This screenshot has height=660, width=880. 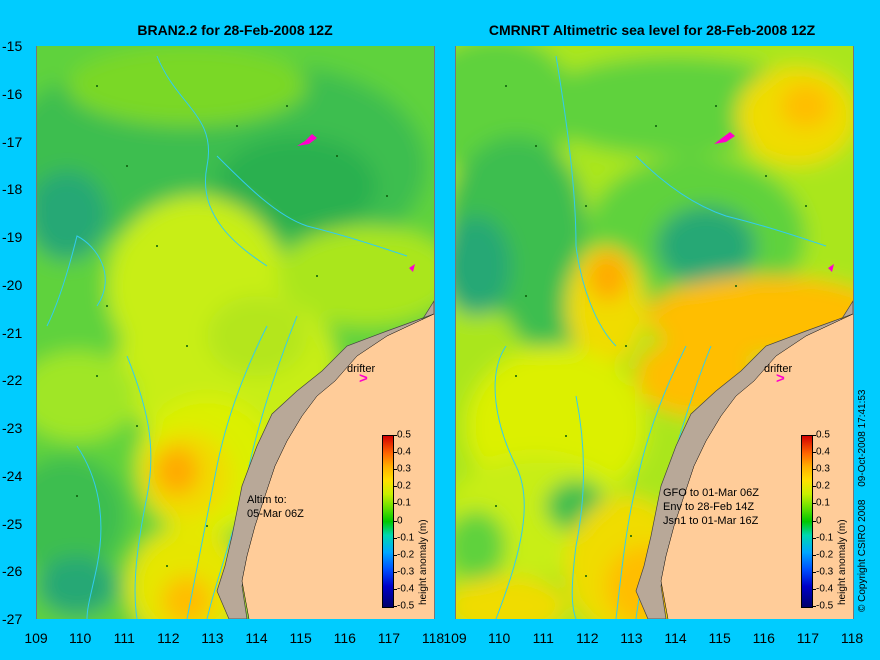 I want to click on altim-line-1: Altim to:, so click(x=267, y=500).